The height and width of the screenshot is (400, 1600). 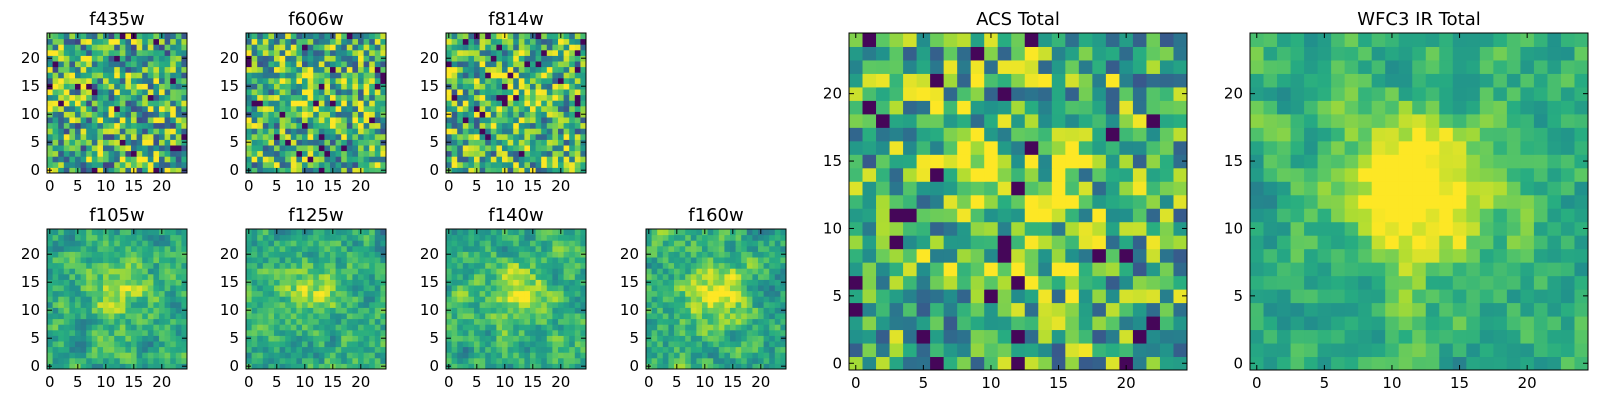 I want to click on y-tick-label: 15, so click(x=629, y=282).